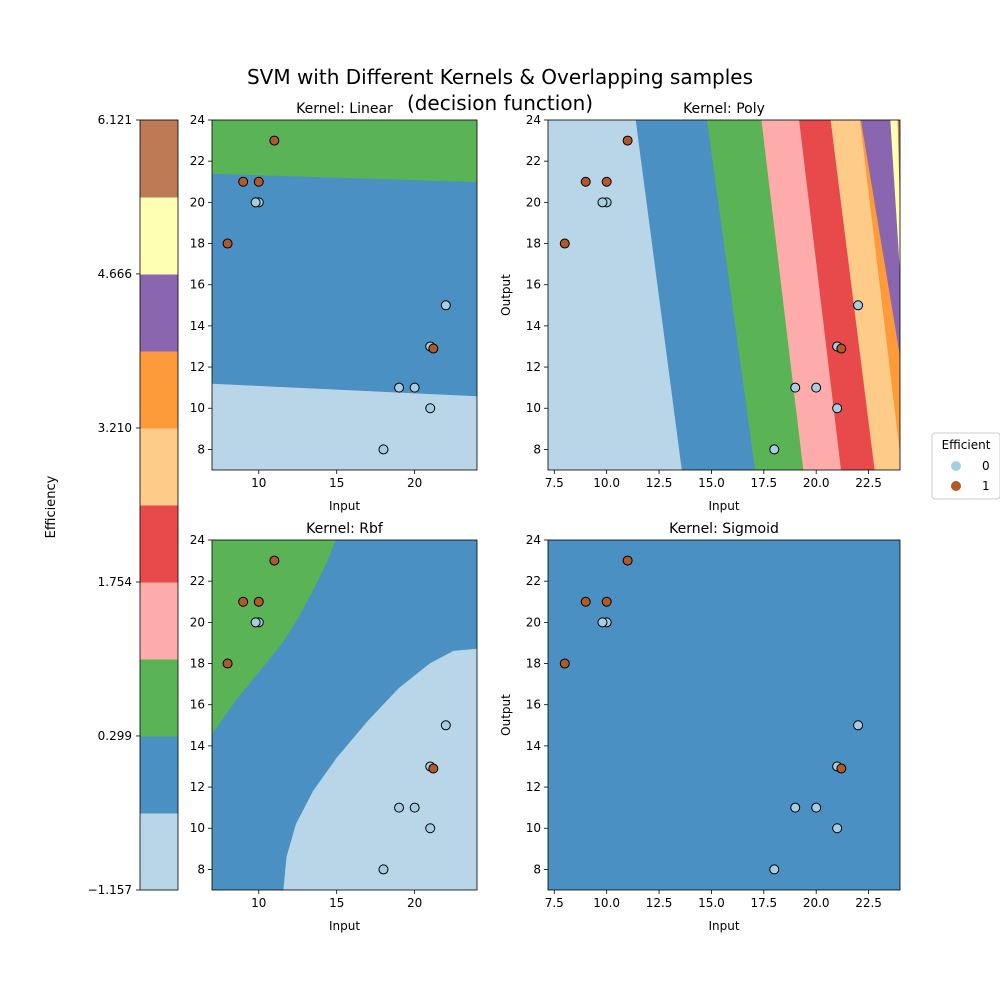 This screenshot has width=1000, height=1000. Describe the element at coordinates (344, 109) in the screenshot. I see `panel-title: Kernel: Linear` at that location.